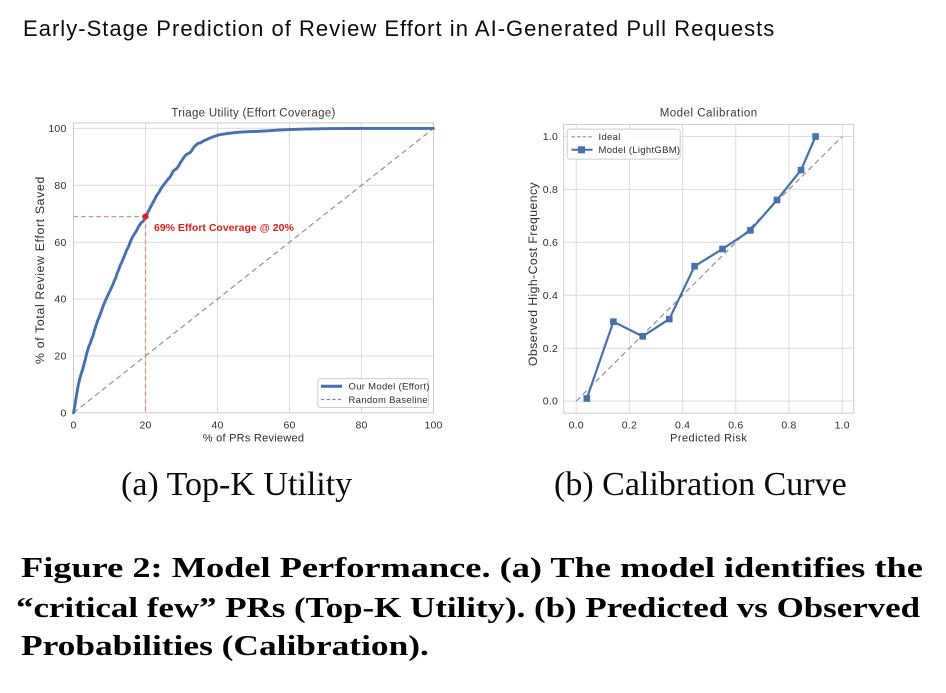 The width and height of the screenshot is (946, 693). Describe the element at coordinates (40, 270) in the screenshot. I see `svg-text: % of Total Review Effort Saved` at that location.